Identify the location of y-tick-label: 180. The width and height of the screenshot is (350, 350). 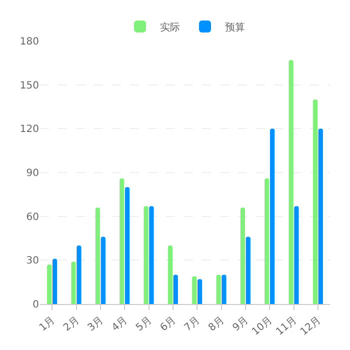
(29, 42).